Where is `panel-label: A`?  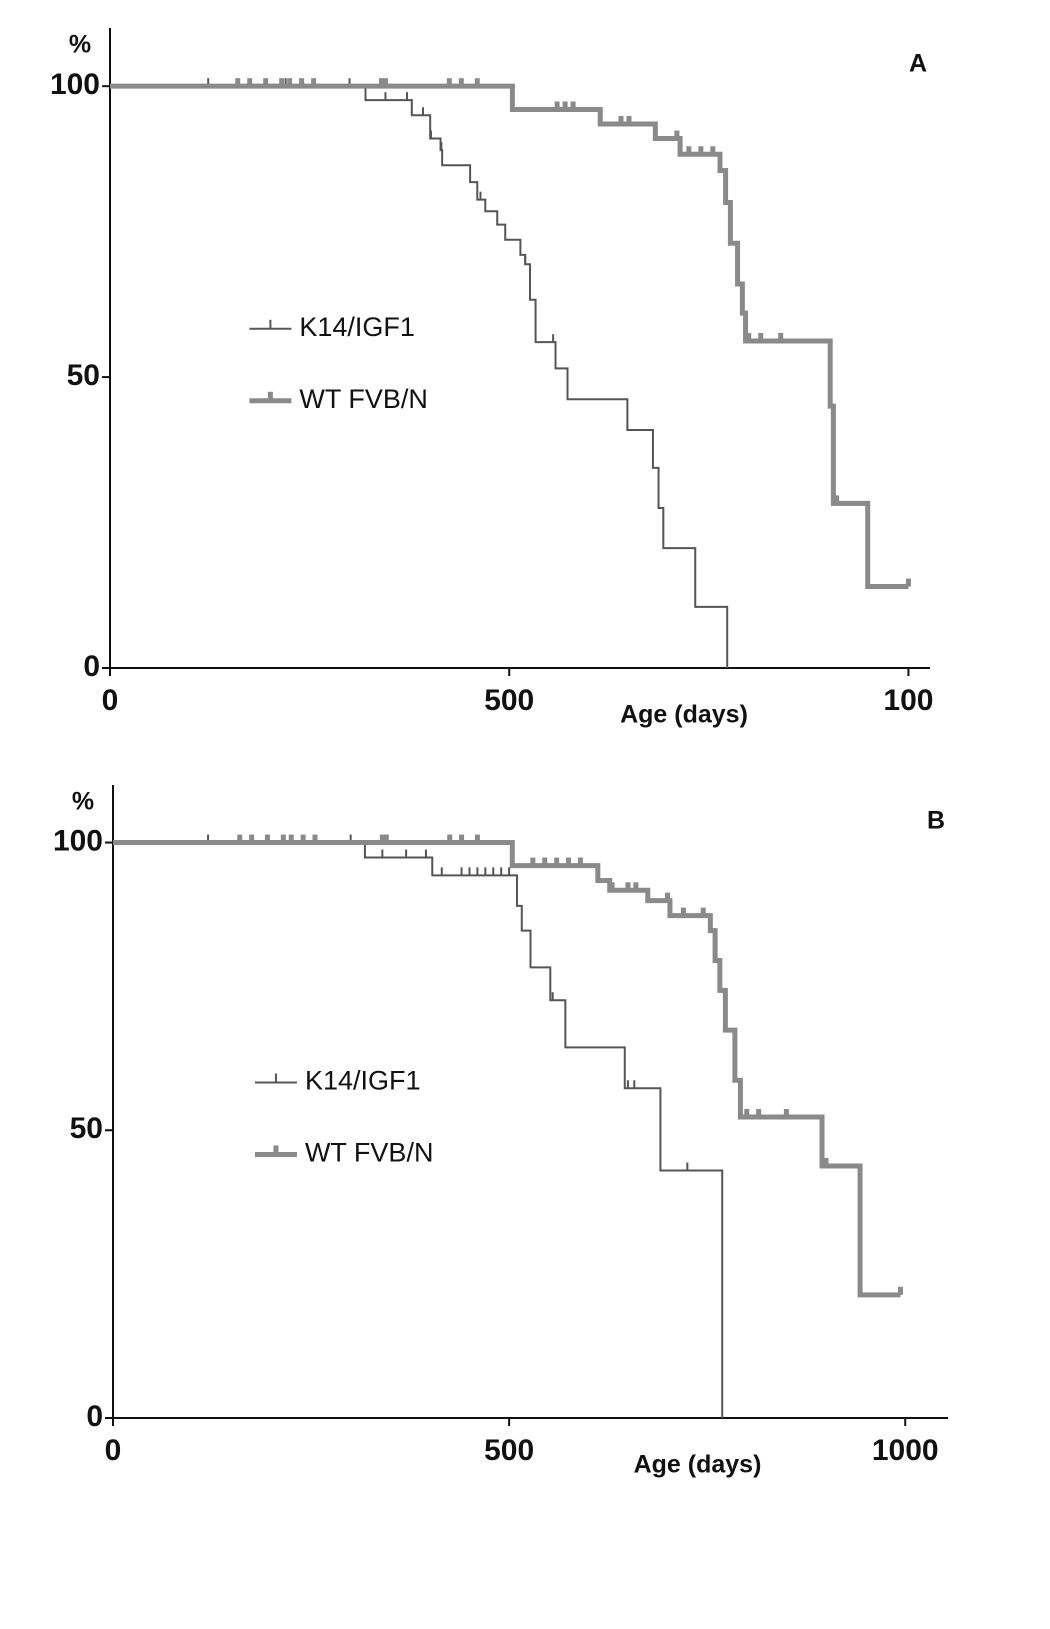 panel-label: A is located at coordinates (918, 64).